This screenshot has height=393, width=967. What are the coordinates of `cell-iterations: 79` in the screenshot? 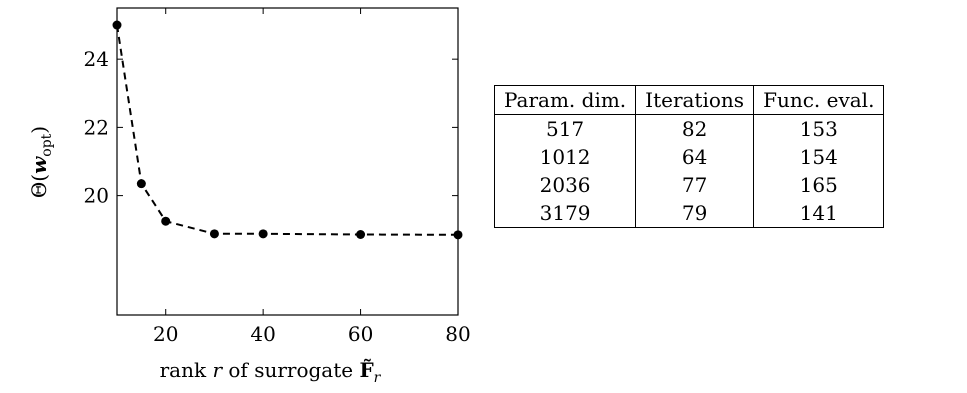 It's located at (694, 213).